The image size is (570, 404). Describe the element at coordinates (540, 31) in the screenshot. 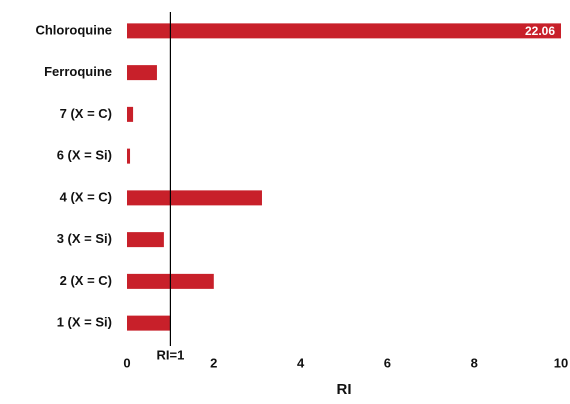

I see `data-label: 22.06` at that location.